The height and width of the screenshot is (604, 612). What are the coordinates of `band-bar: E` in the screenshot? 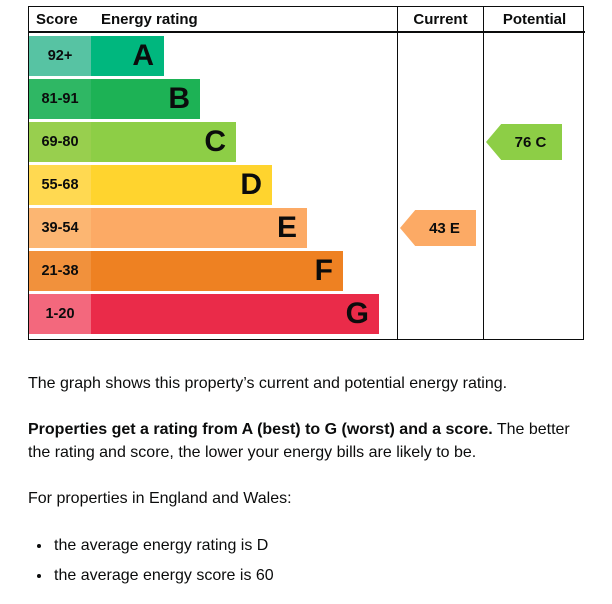 It's located at (199, 228).